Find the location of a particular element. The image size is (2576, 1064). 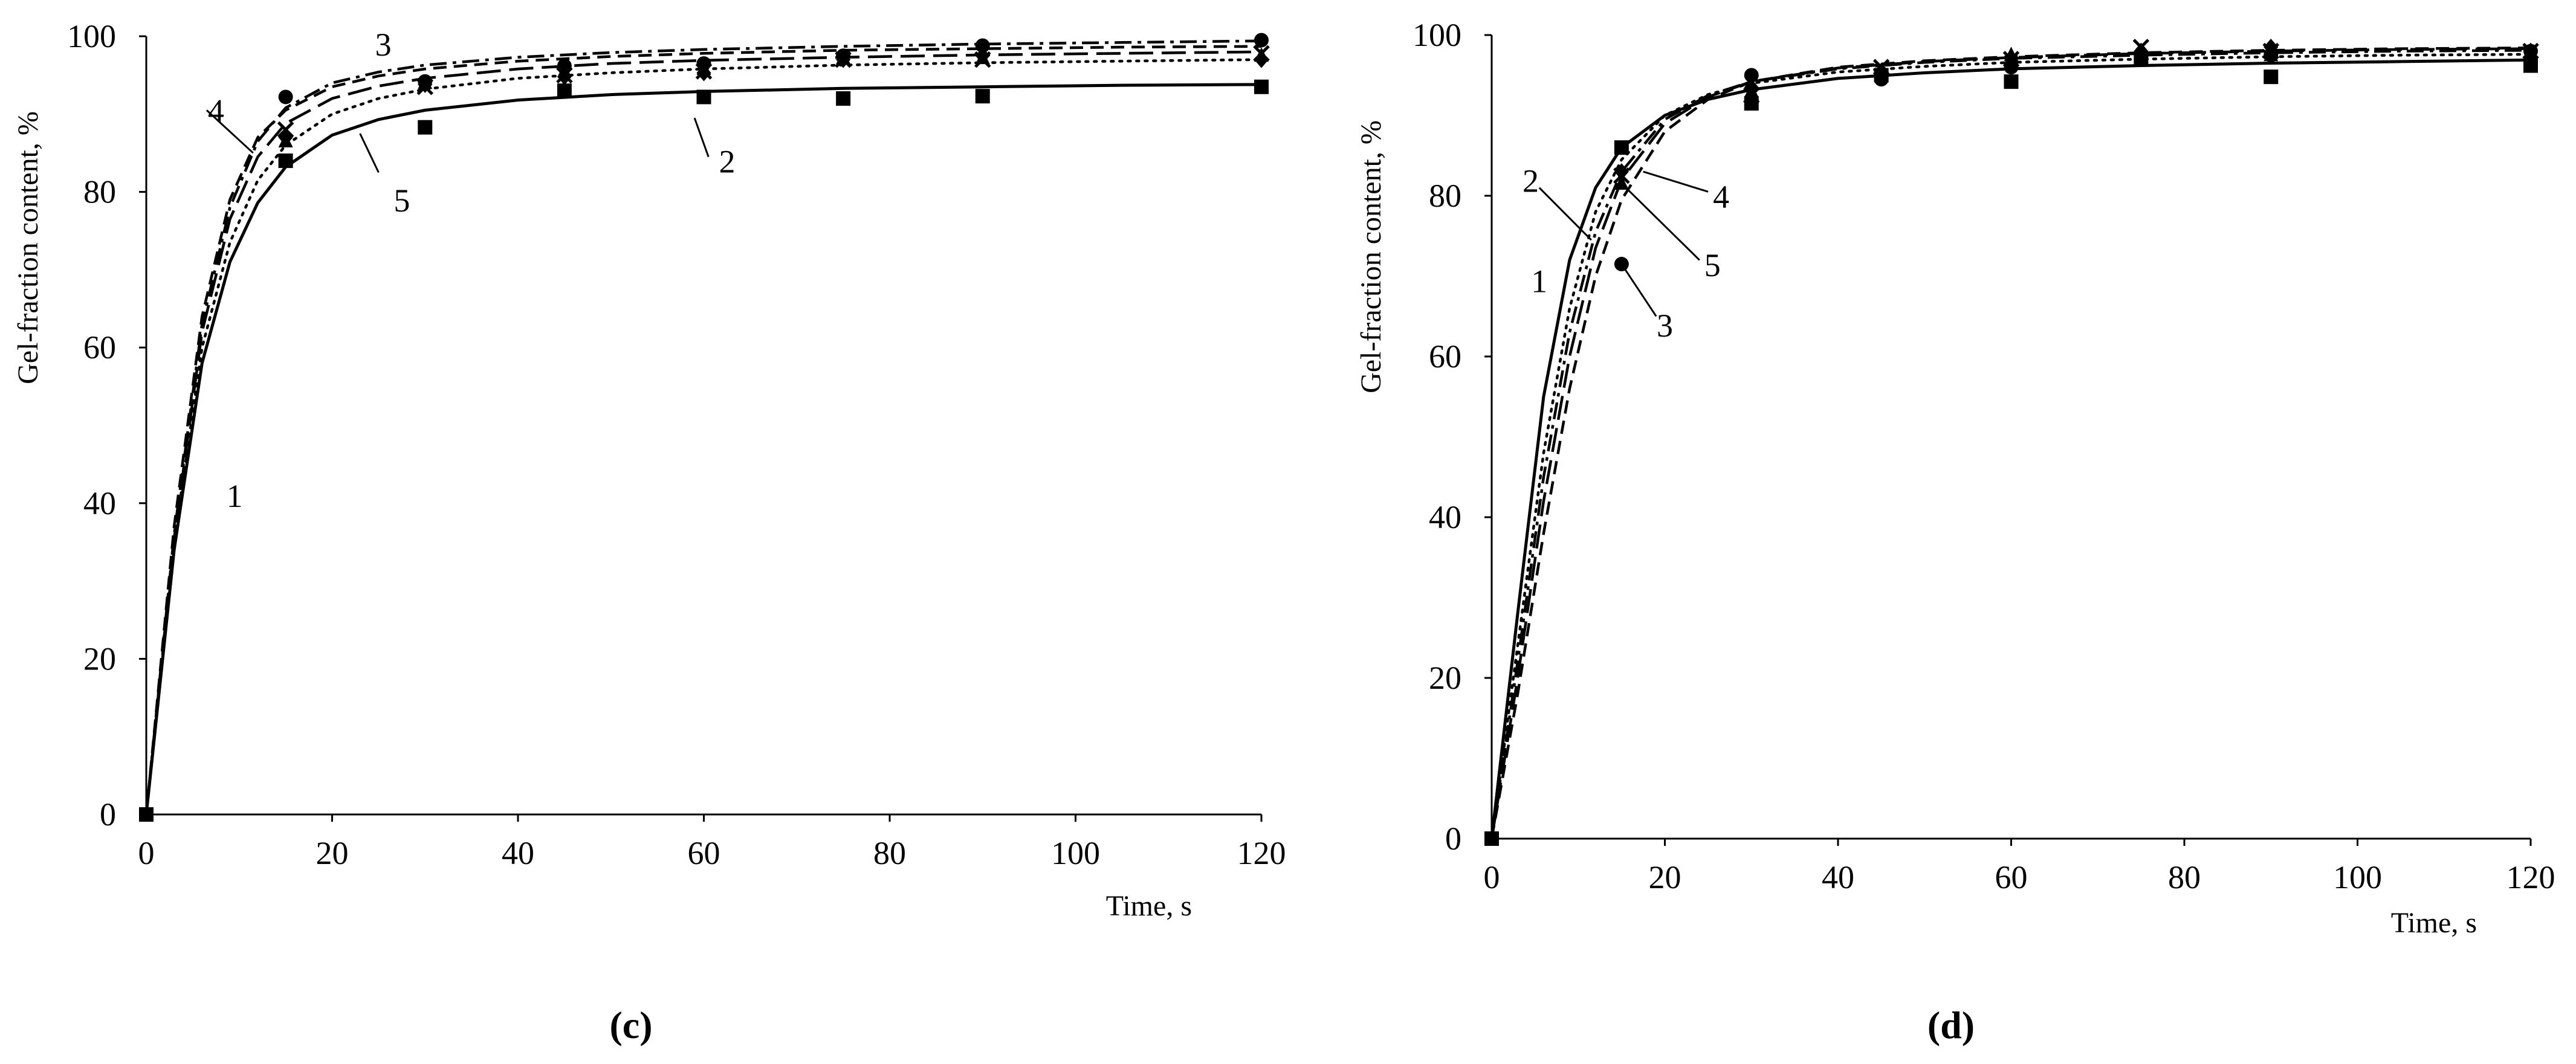

panel-label: (d) is located at coordinates (1951, 1025).